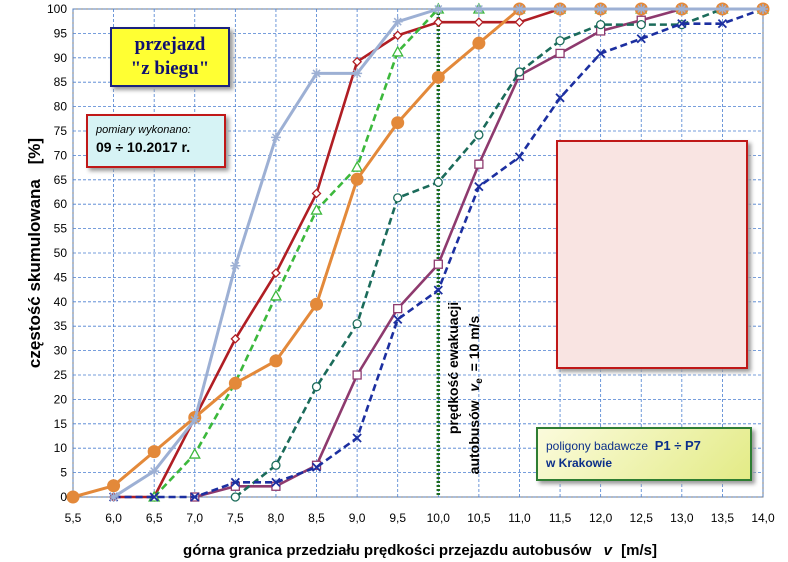 This screenshot has height=562, width=788. I want to click on x-tick-label: 6,5, so click(154, 518).